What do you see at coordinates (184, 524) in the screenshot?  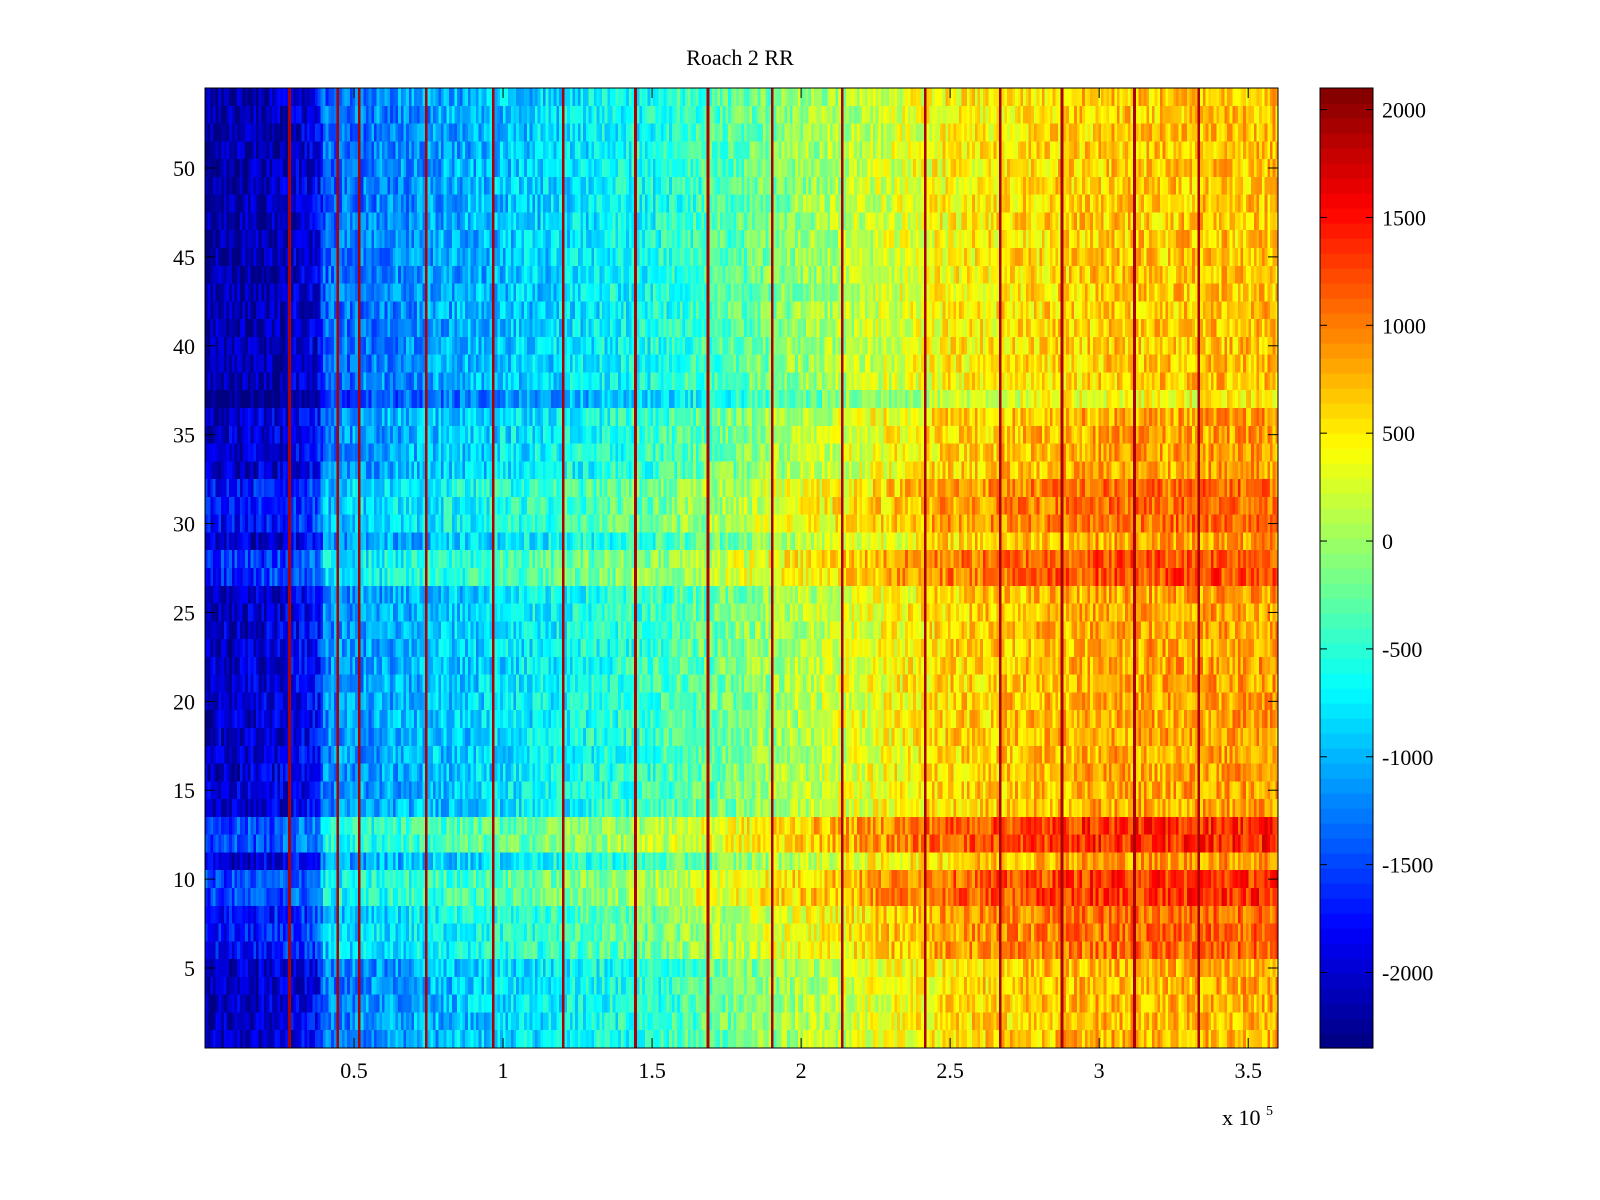 I see `y-tick-label: 30` at bounding box center [184, 524].